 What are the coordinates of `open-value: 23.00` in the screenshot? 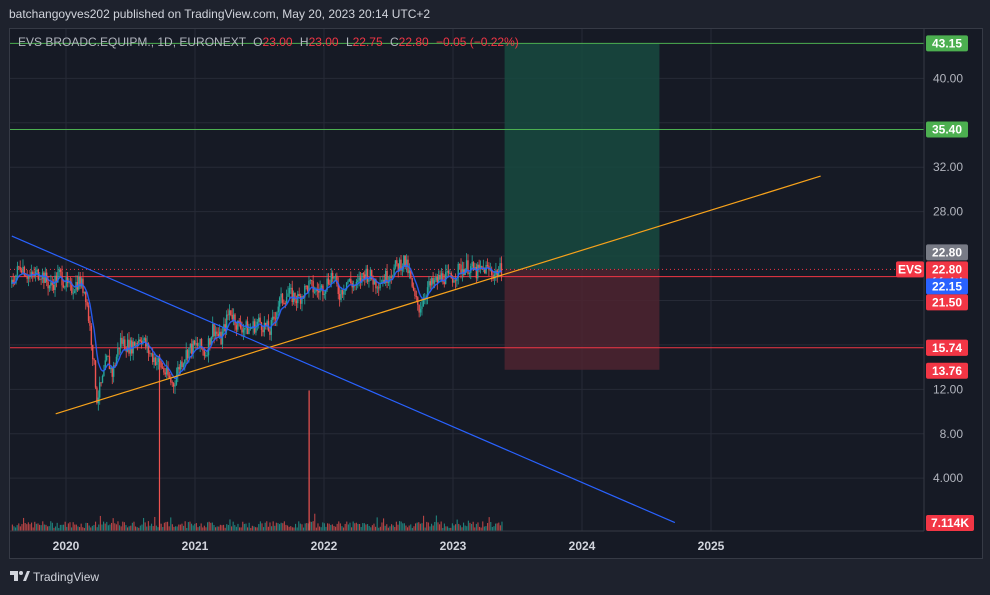 It's located at (277, 42).